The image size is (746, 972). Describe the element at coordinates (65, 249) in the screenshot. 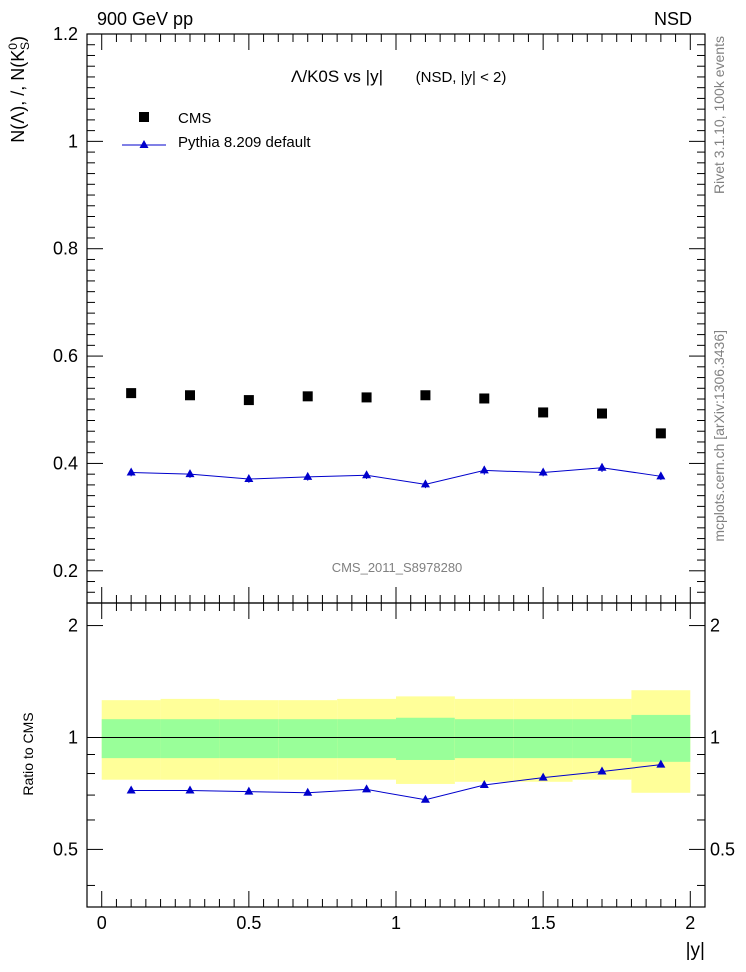

I see `main-ytick-label: 0.8` at that location.